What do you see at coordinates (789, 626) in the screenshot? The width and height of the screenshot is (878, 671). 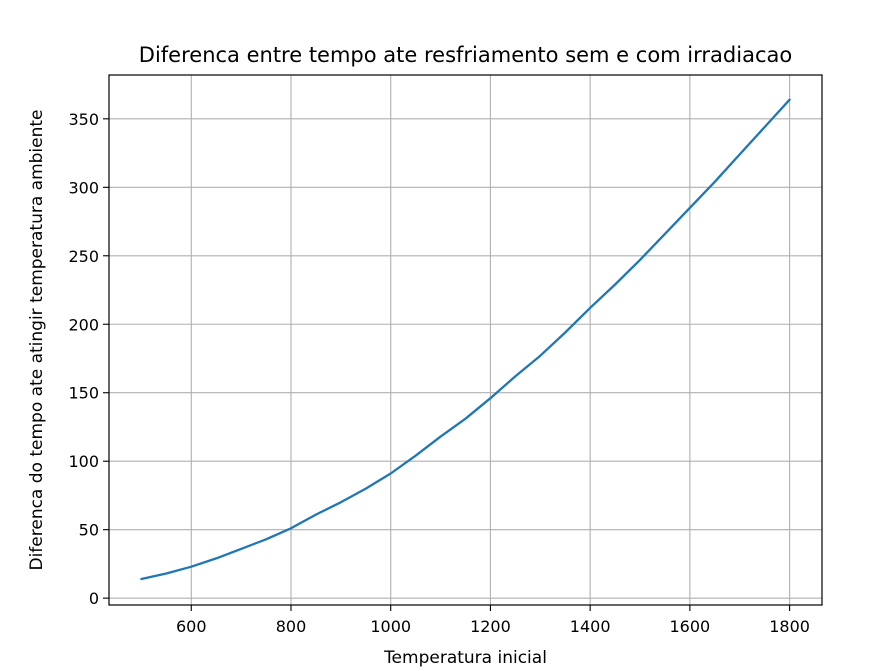 I see `x-tick-label: 1800` at bounding box center [789, 626].